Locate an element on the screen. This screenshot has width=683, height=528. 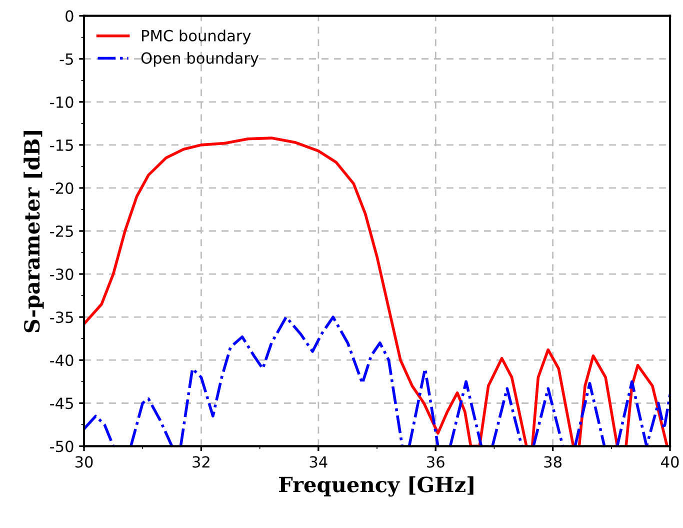
y-tick-label: -10 is located at coordinates (62, 102).